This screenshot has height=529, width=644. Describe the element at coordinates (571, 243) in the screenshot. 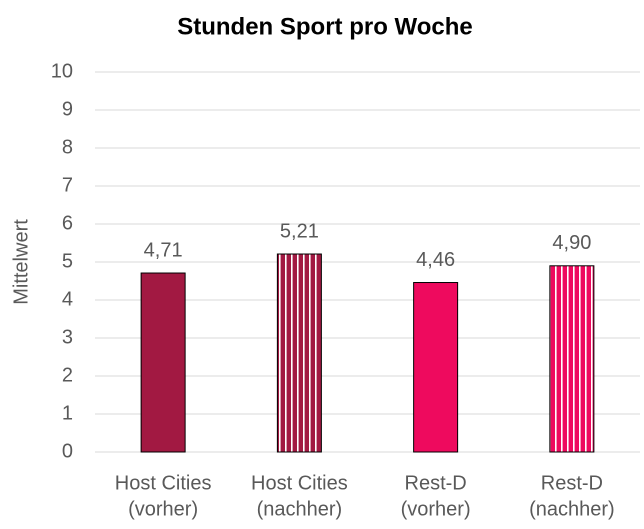

I see `value-label: 4,90` at that location.